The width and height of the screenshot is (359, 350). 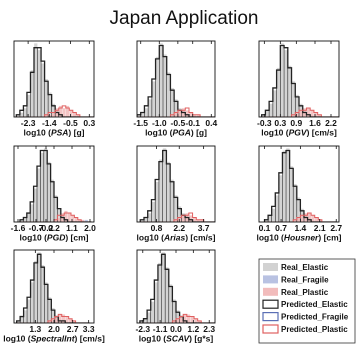 I want to click on legend-swatch-real-fragile, so click(x=270, y=279).